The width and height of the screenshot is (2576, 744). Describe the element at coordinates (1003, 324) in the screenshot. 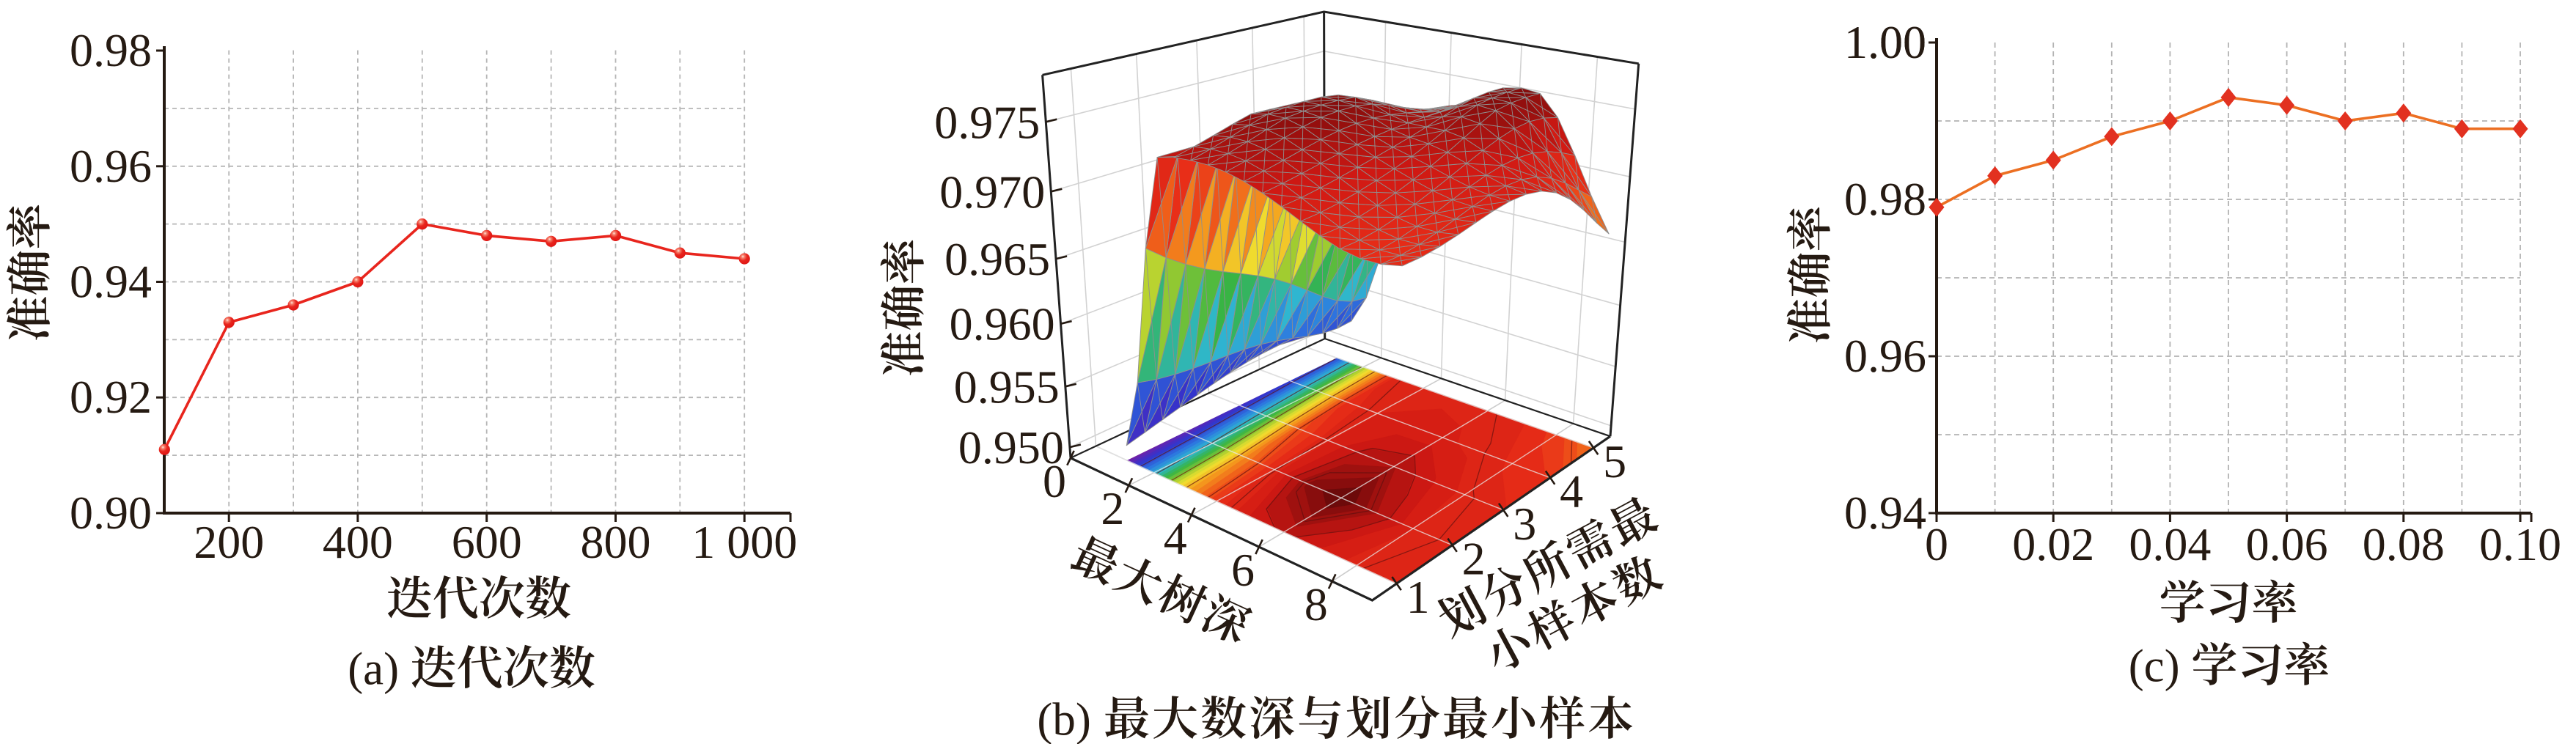

I see `svg-text: 0.960` at that location.